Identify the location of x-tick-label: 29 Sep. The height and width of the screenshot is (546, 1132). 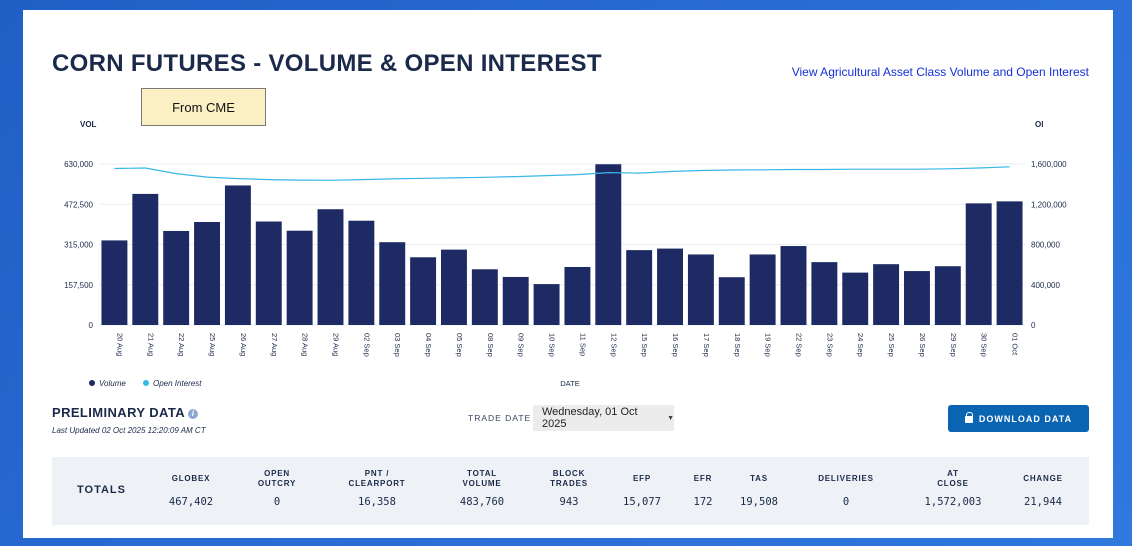
(953, 345).